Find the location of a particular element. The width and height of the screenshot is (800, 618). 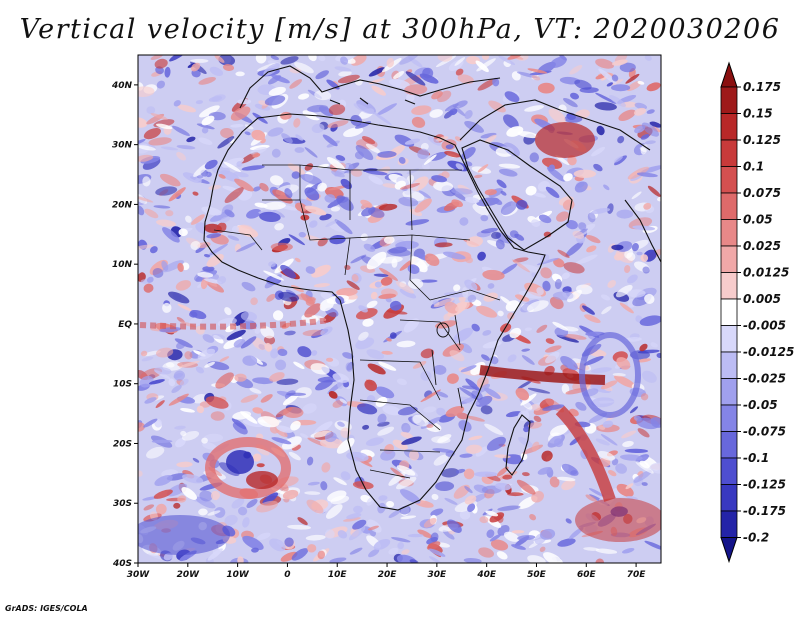

indian-ocean-swirl is located at coordinates (585, 453).